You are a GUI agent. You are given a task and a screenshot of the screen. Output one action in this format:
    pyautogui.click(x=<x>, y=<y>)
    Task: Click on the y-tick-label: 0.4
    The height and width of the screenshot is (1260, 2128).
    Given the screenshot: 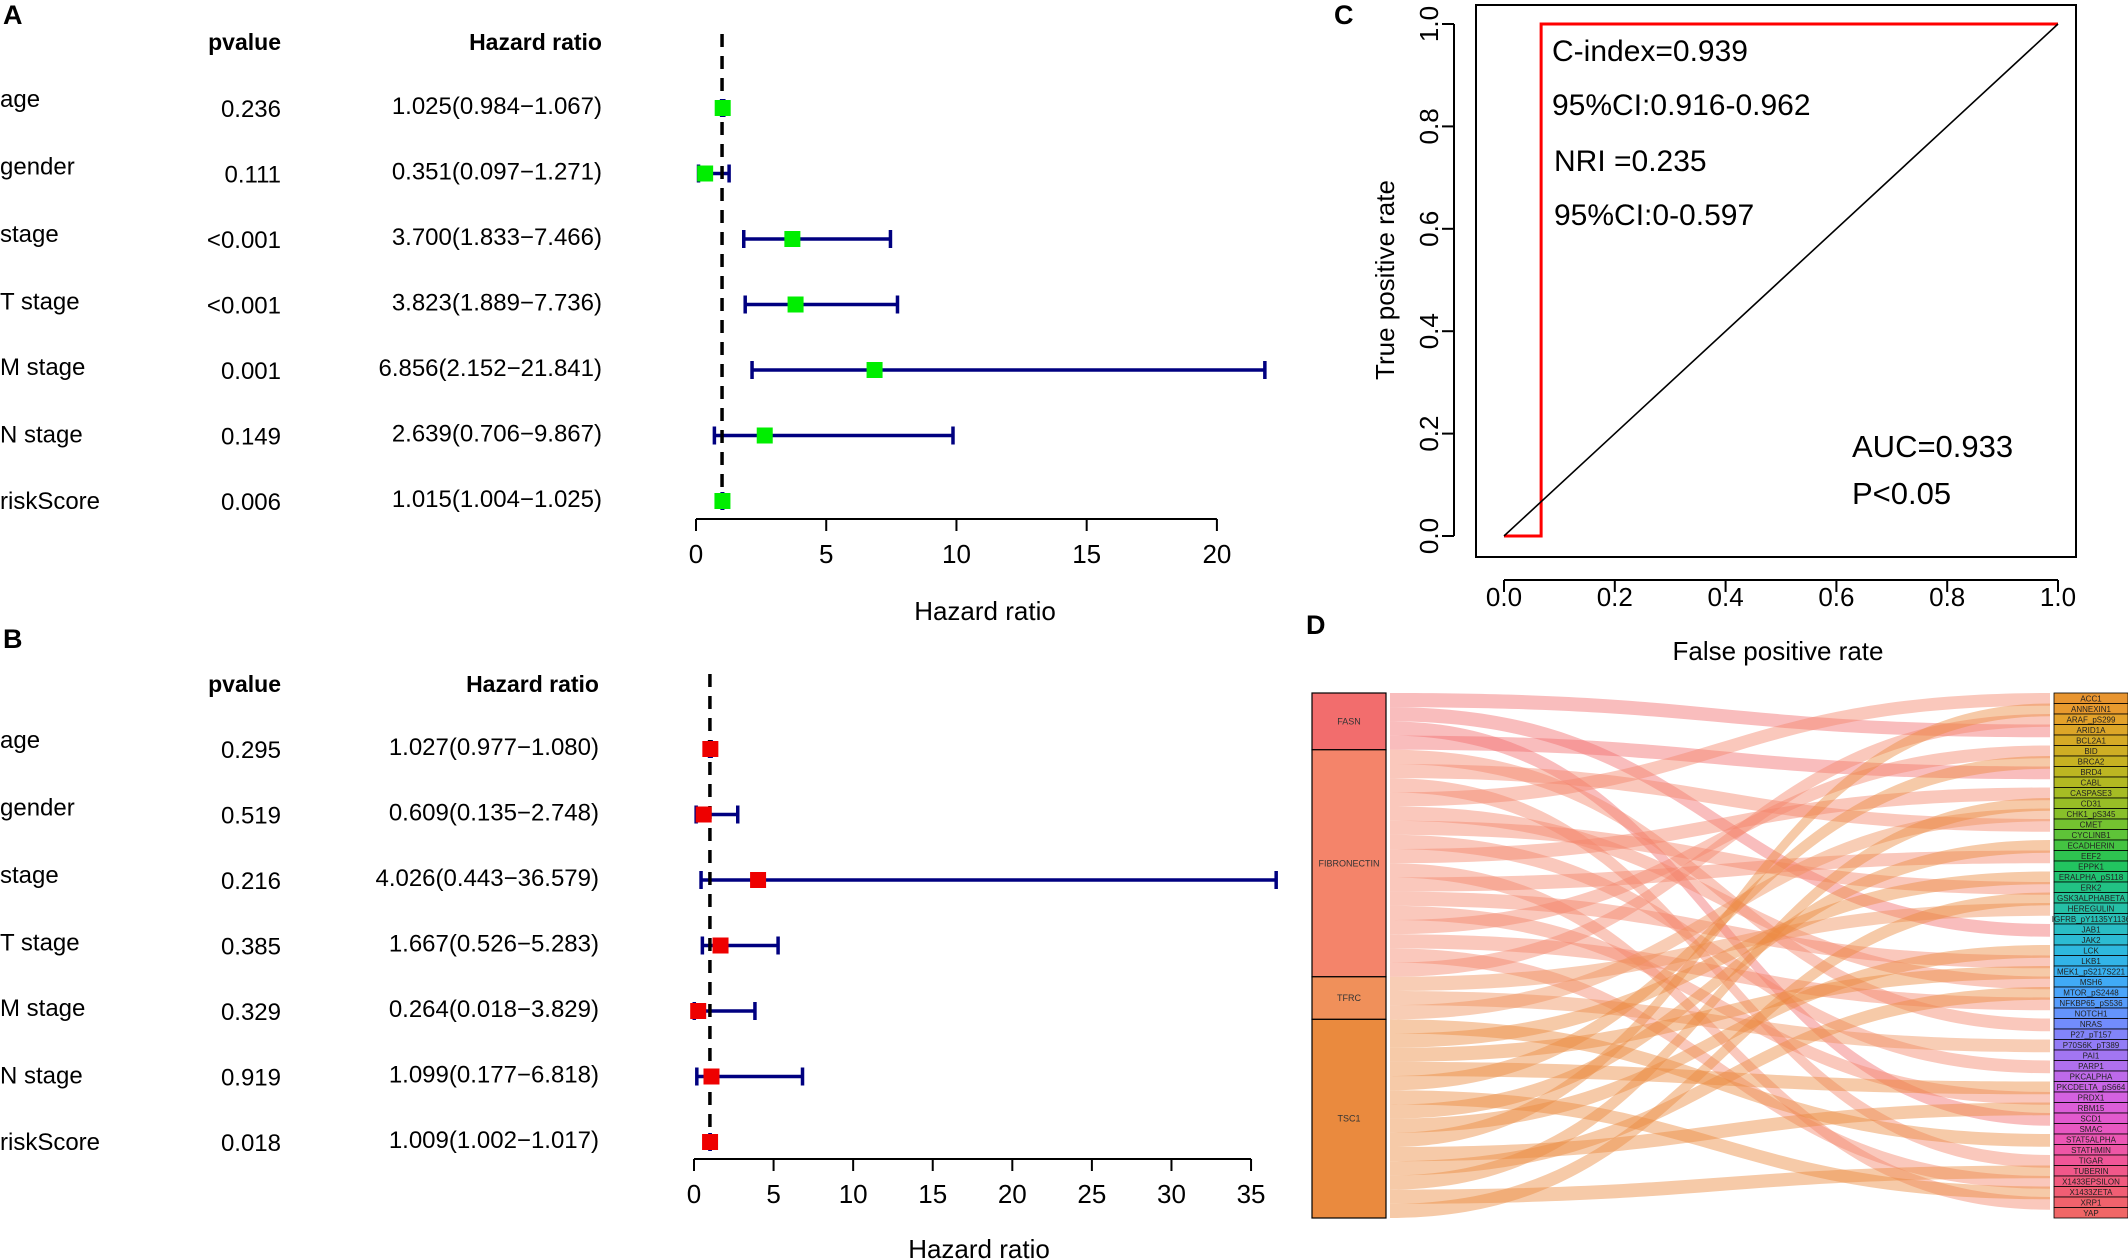 What is the action you would take?
    pyautogui.click(x=1429, y=331)
    